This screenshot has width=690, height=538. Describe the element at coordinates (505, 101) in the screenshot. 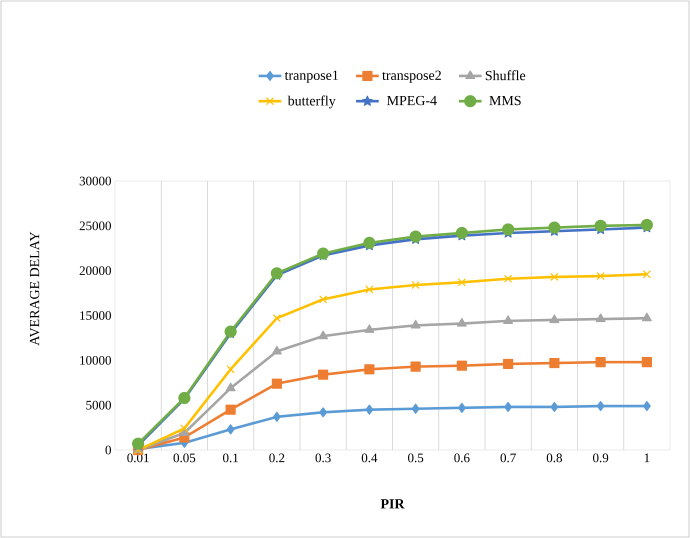

I see `legend-label: MMS` at that location.